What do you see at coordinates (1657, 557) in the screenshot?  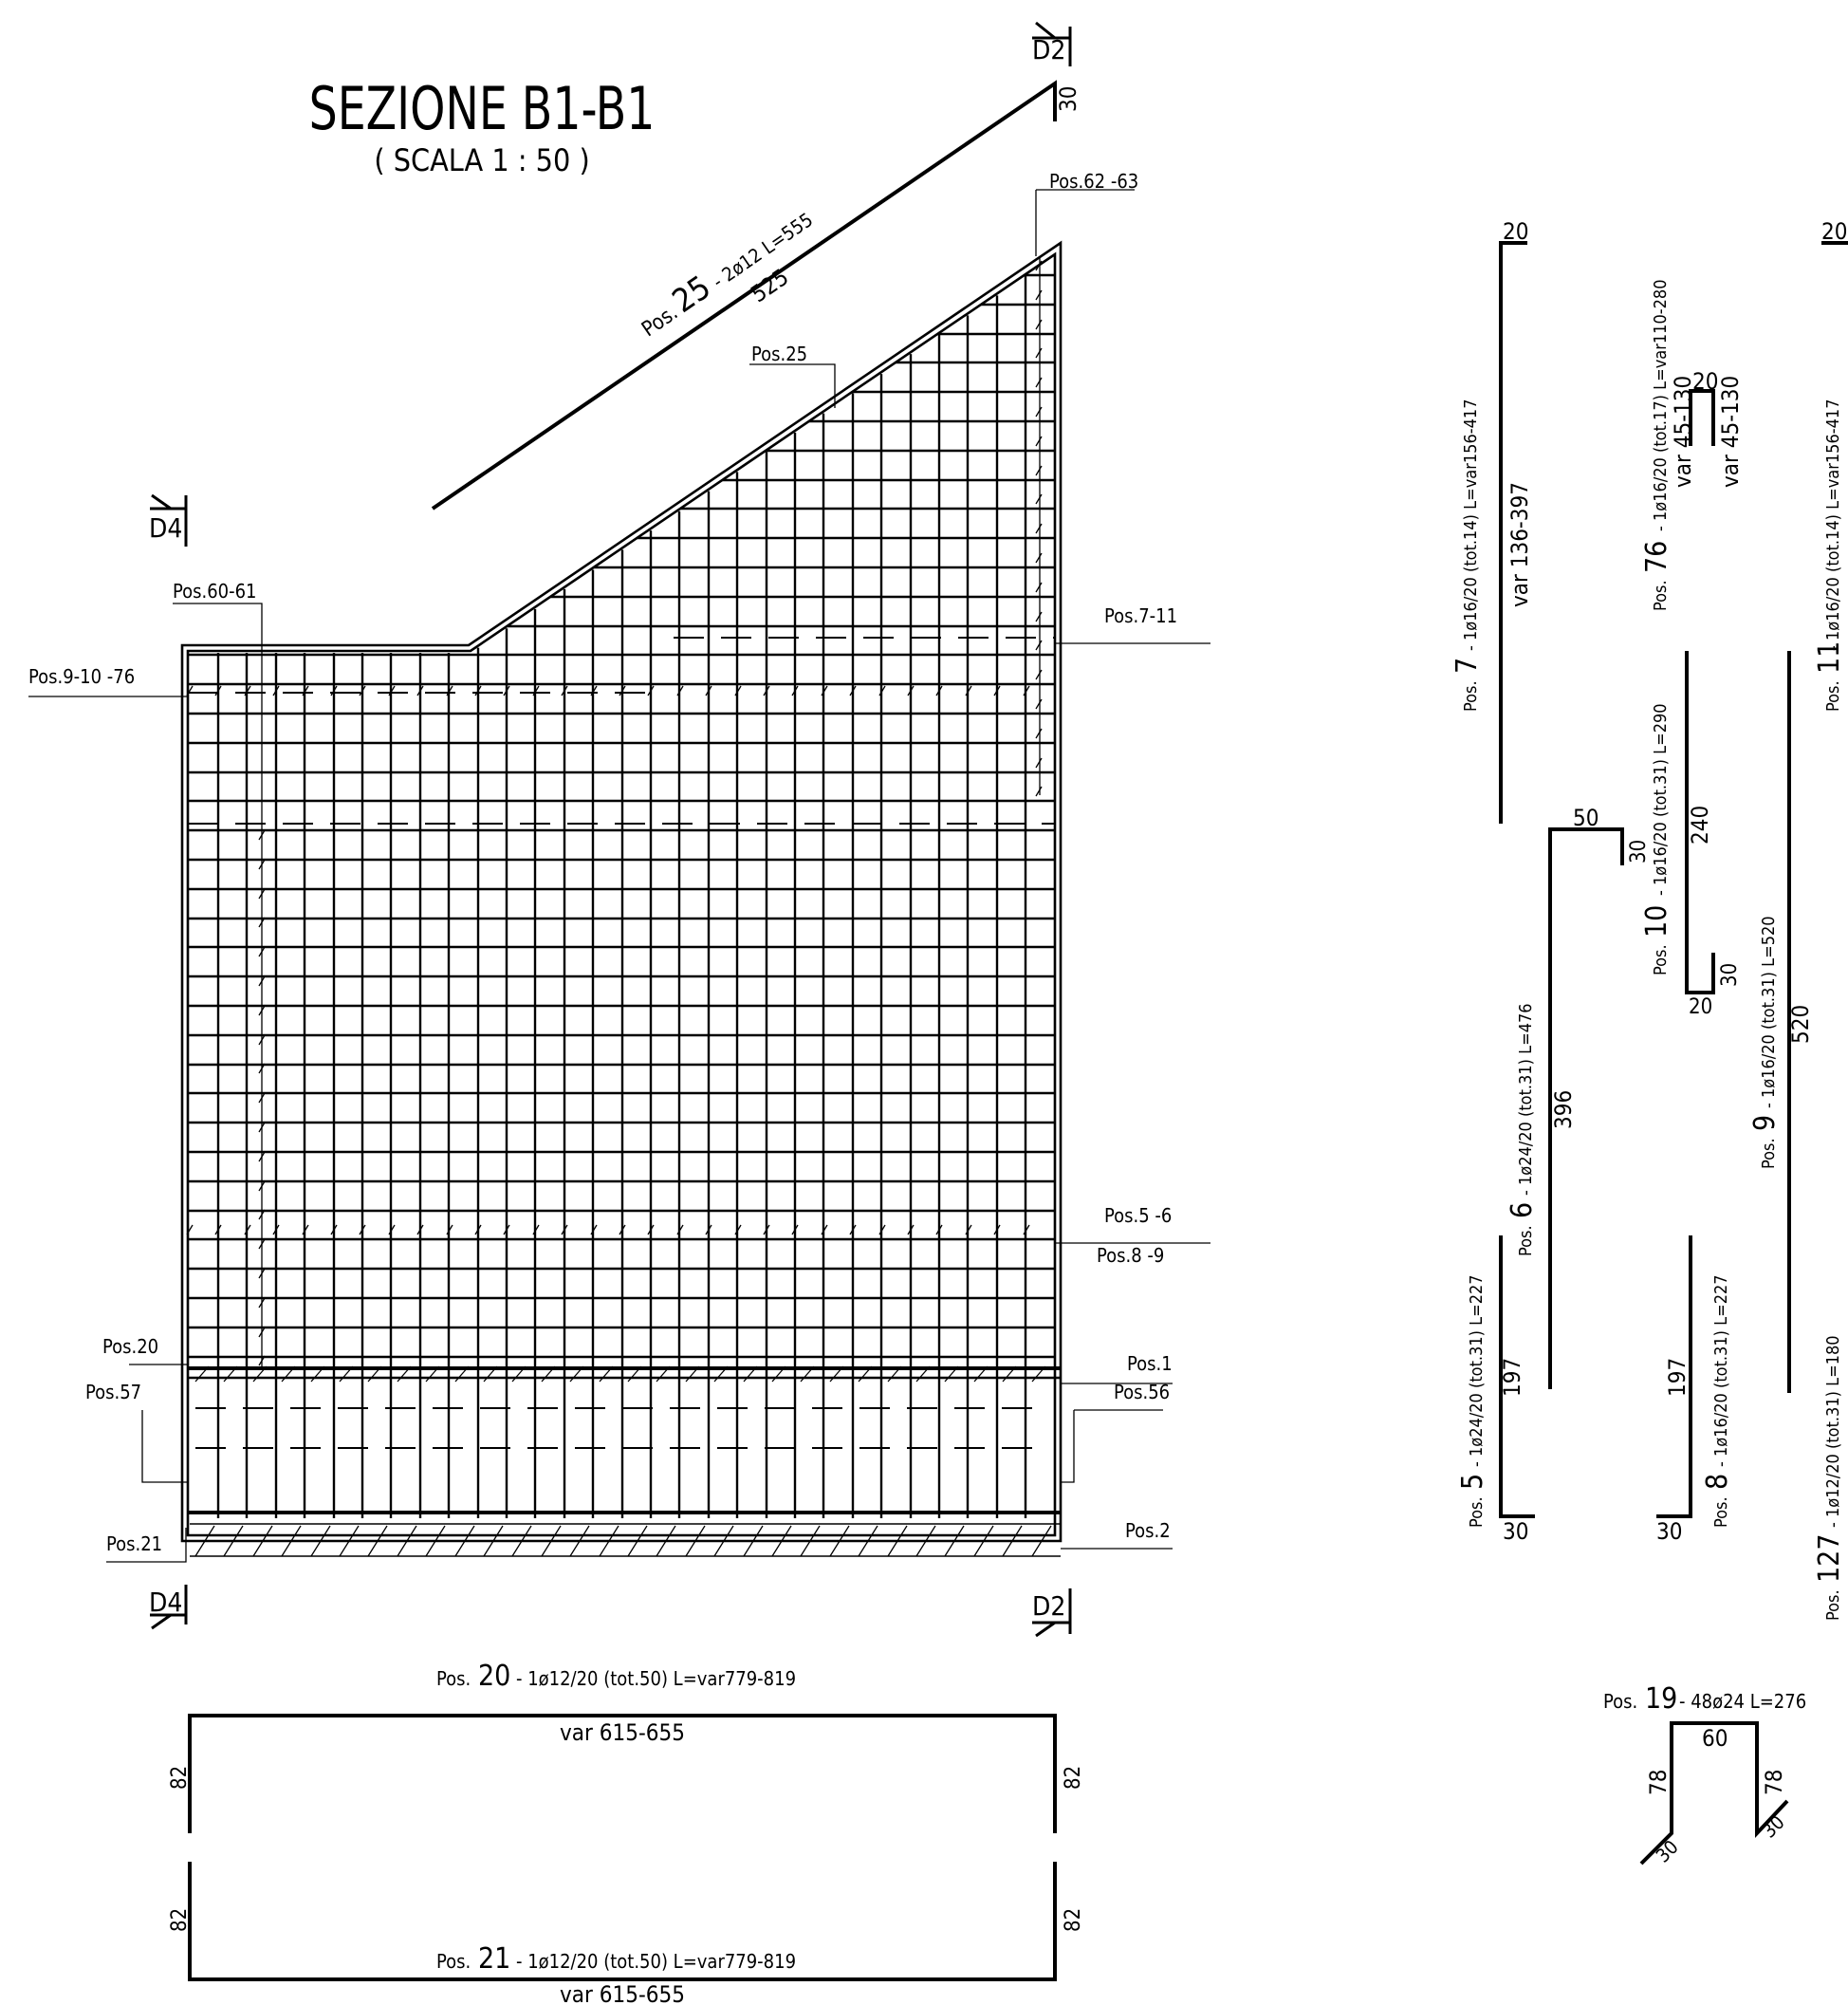 I see `bar-number: 76` at bounding box center [1657, 557].